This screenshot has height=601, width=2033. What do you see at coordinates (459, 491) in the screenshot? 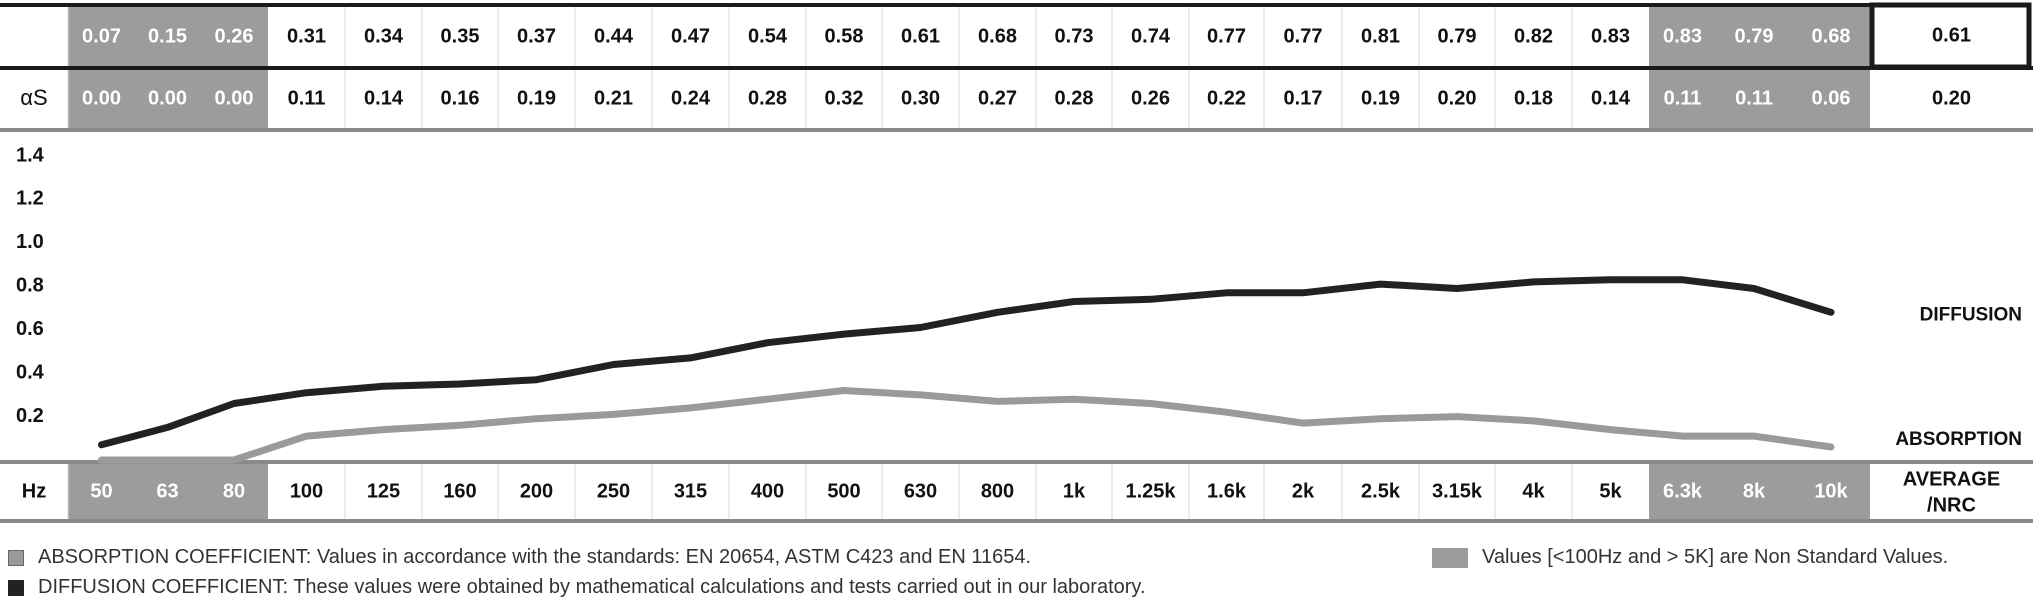
I see `frequency-tick-label: 160` at bounding box center [459, 491].